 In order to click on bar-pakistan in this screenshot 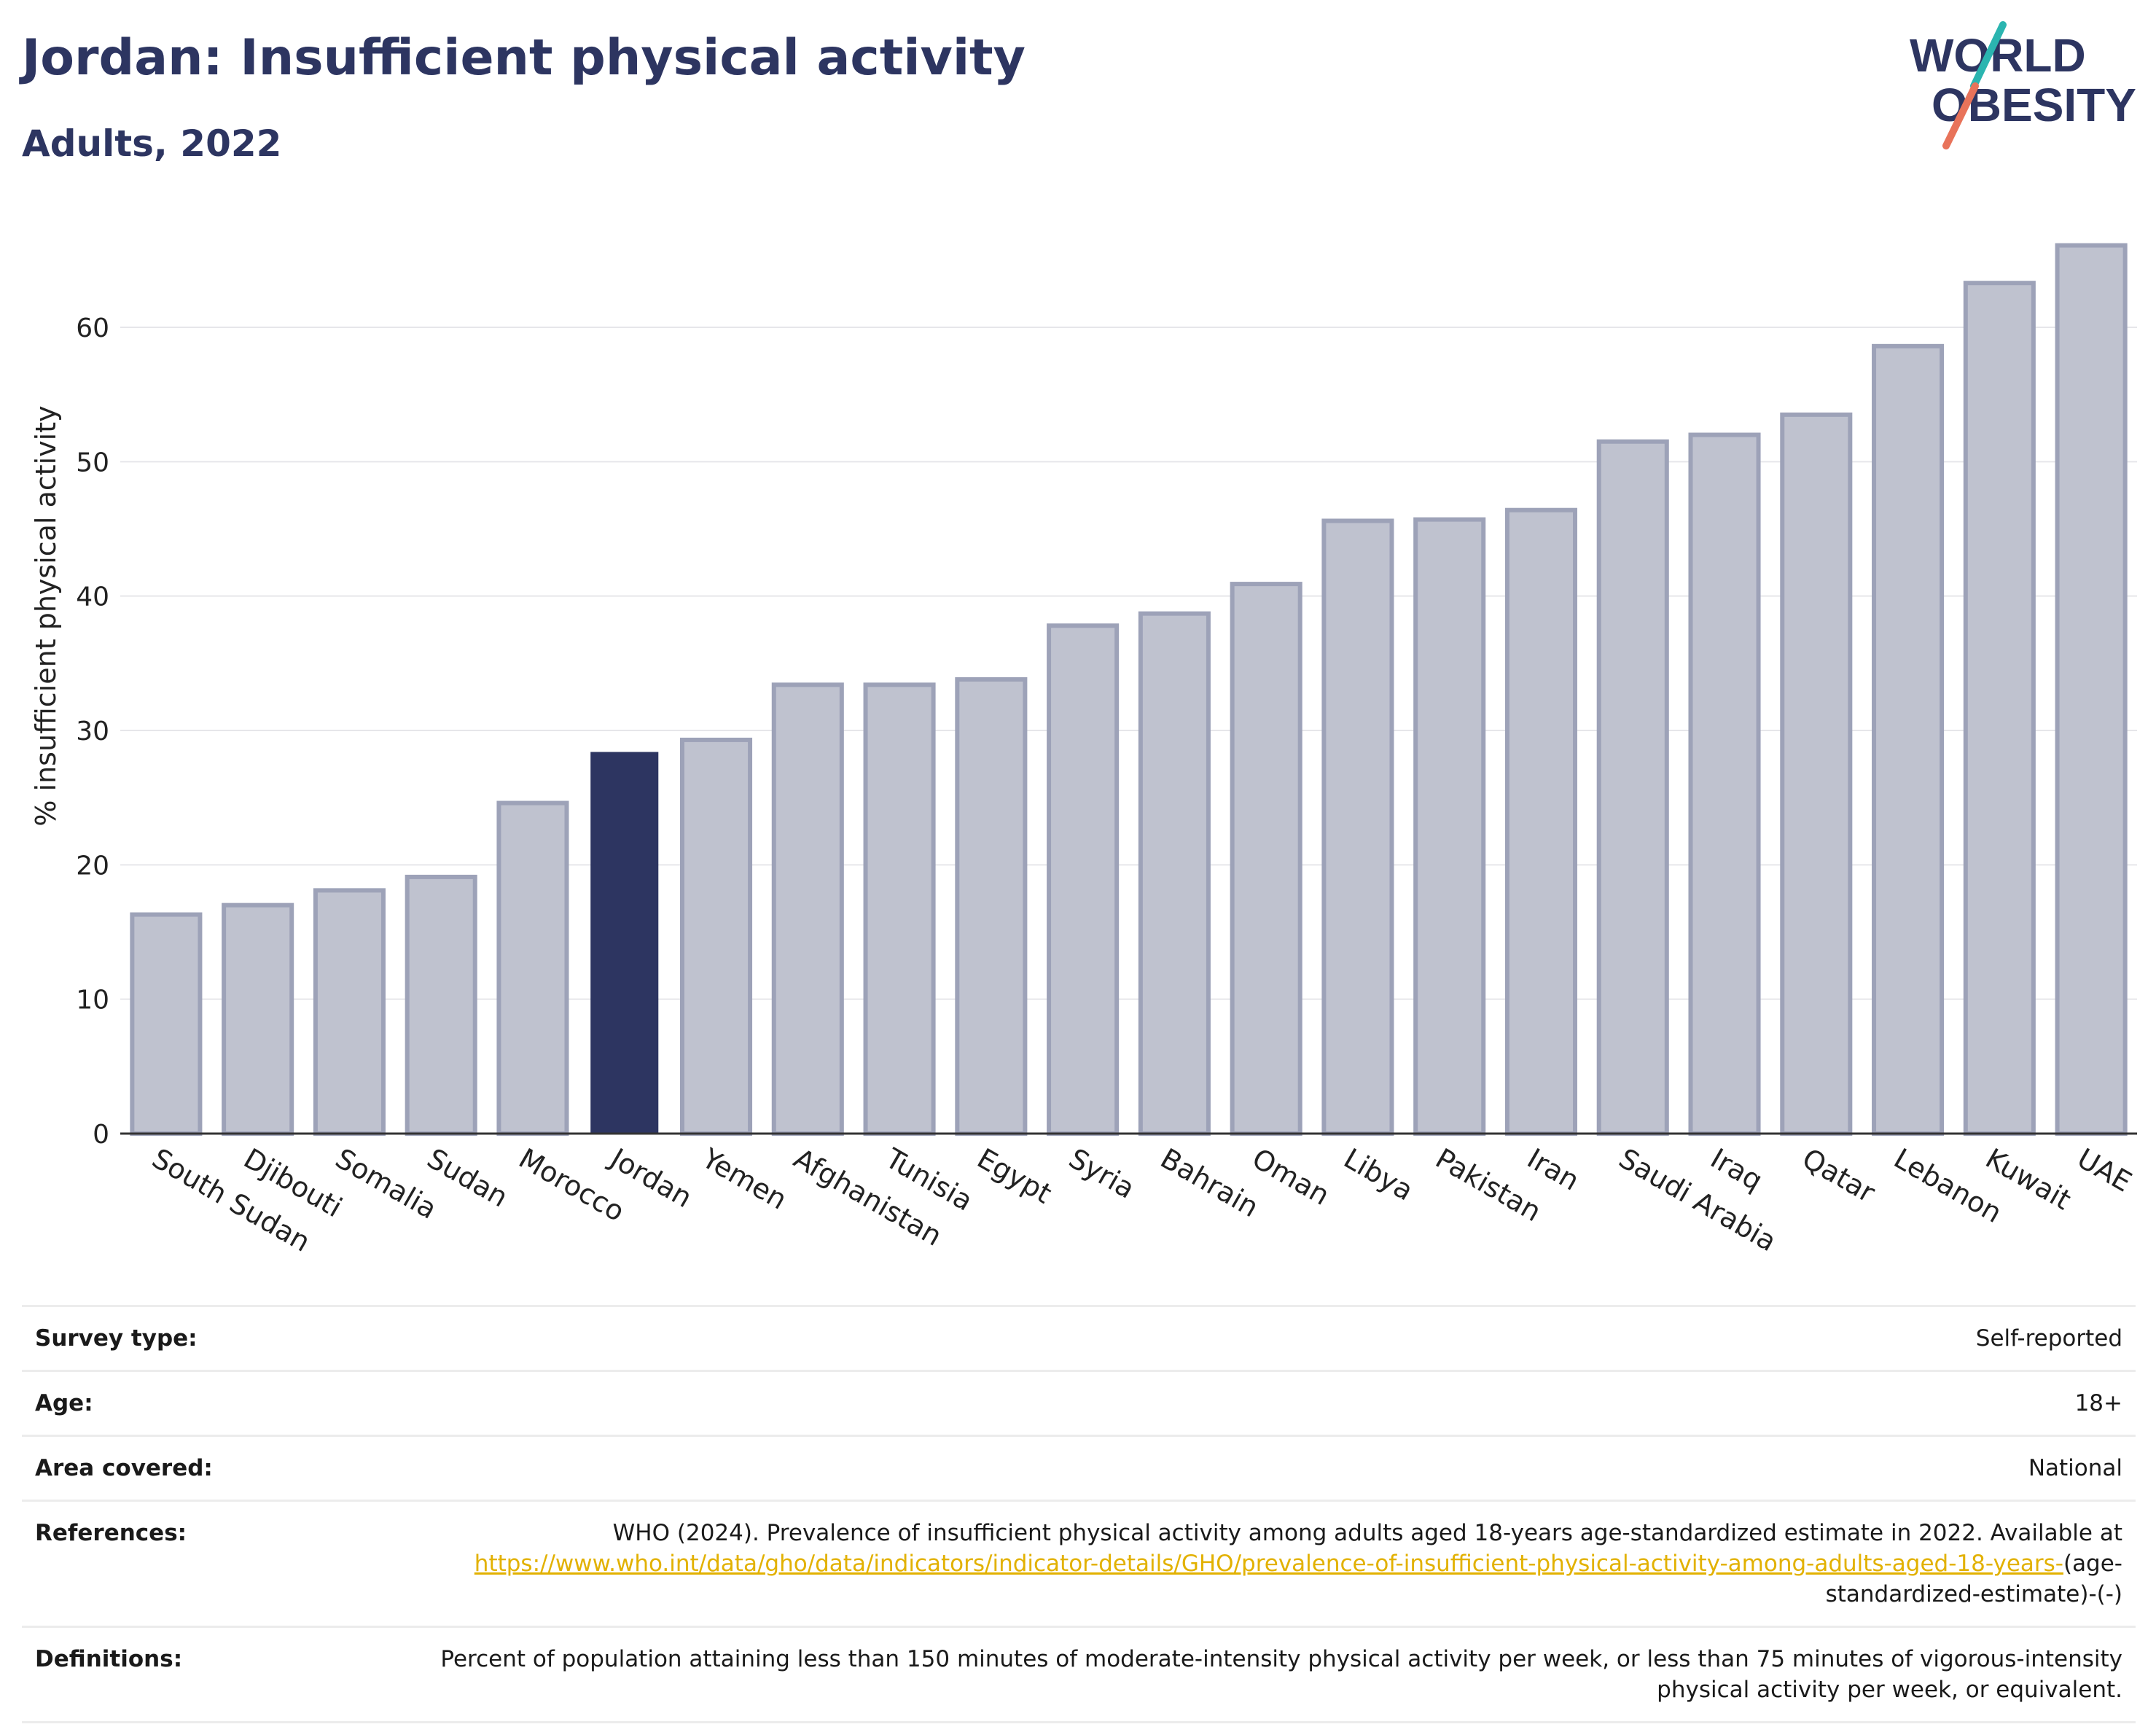, I will do `click(1449, 826)`.